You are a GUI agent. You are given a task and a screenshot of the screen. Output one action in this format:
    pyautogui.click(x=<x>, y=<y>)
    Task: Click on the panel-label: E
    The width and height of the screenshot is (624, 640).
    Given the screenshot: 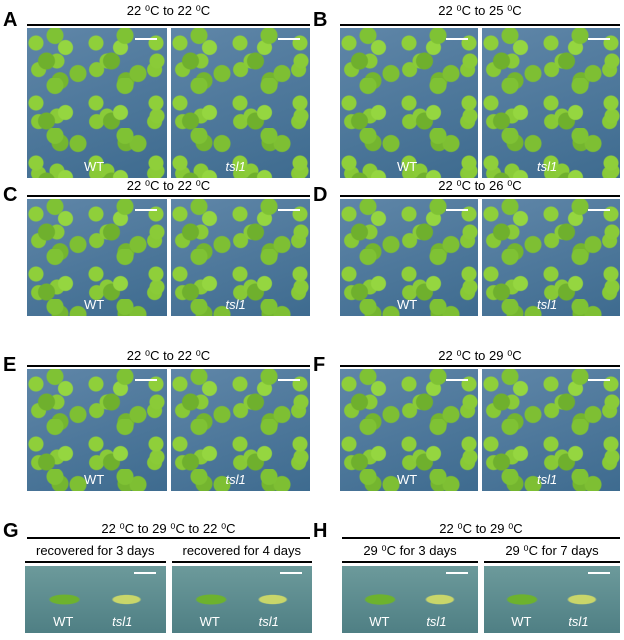 What is the action you would take?
    pyautogui.click(x=10, y=365)
    